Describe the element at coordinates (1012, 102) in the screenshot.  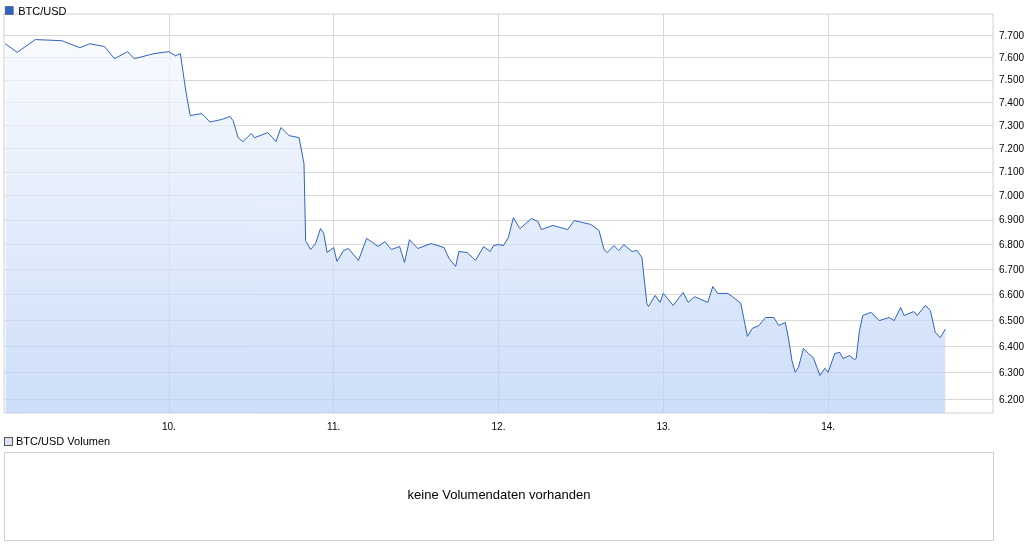
I see `y-tick-label: 7.400` at that location.